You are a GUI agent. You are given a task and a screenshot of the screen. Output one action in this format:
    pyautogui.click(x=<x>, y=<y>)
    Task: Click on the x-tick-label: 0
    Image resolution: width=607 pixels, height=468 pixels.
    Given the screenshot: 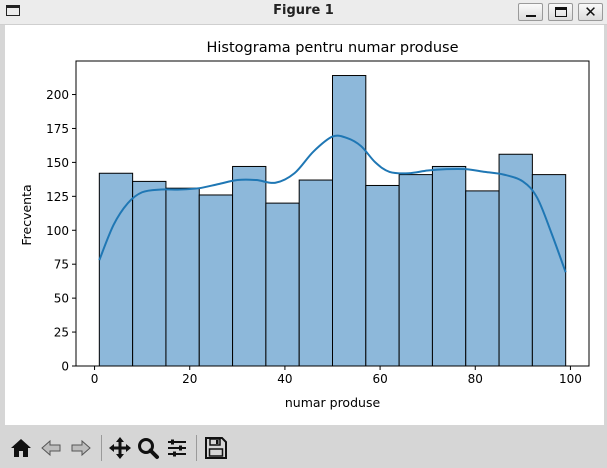 What is the action you would take?
    pyautogui.click(x=95, y=379)
    